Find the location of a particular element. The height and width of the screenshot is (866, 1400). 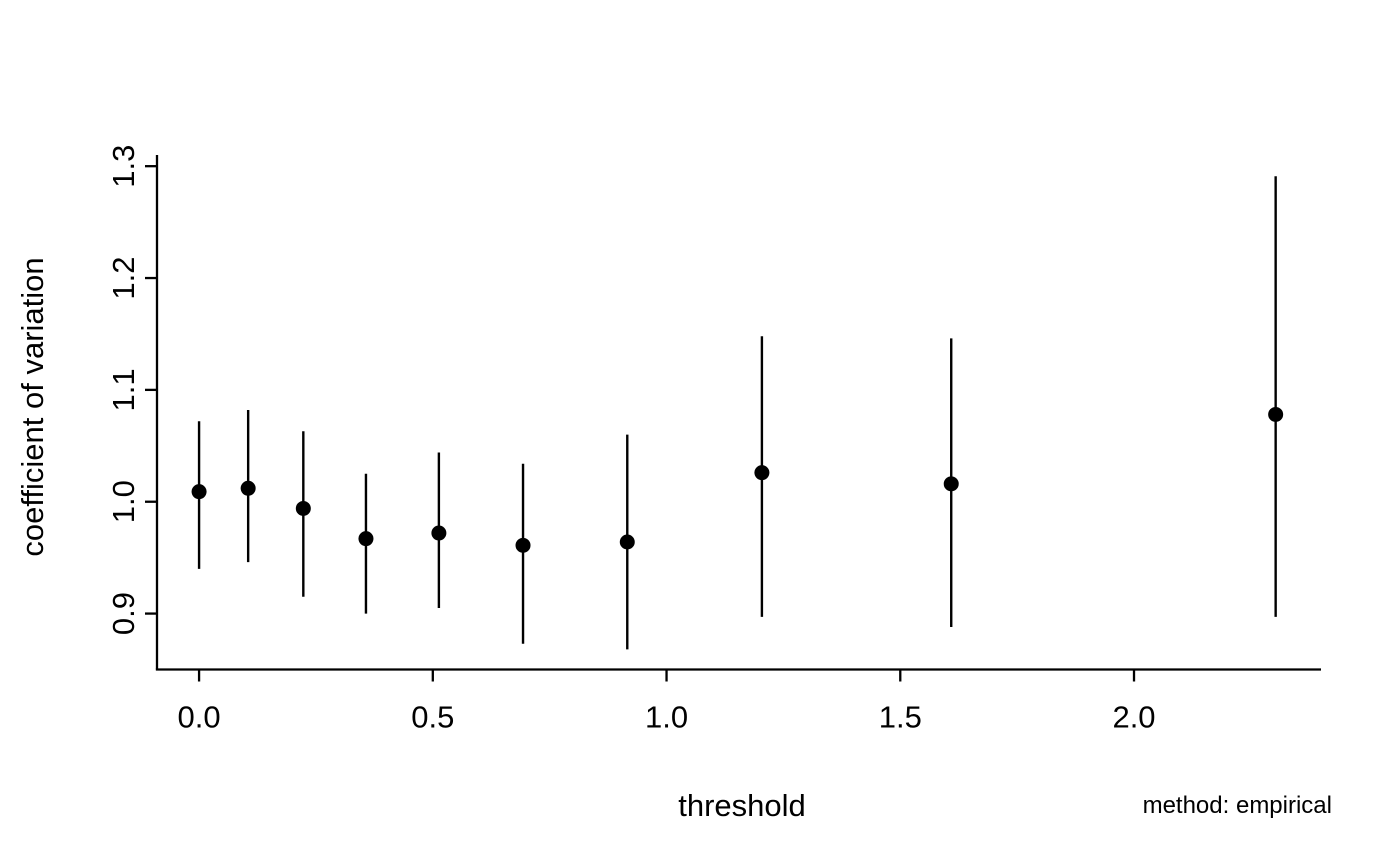

y-tick-label: 1.3 is located at coordinates (123, 166).